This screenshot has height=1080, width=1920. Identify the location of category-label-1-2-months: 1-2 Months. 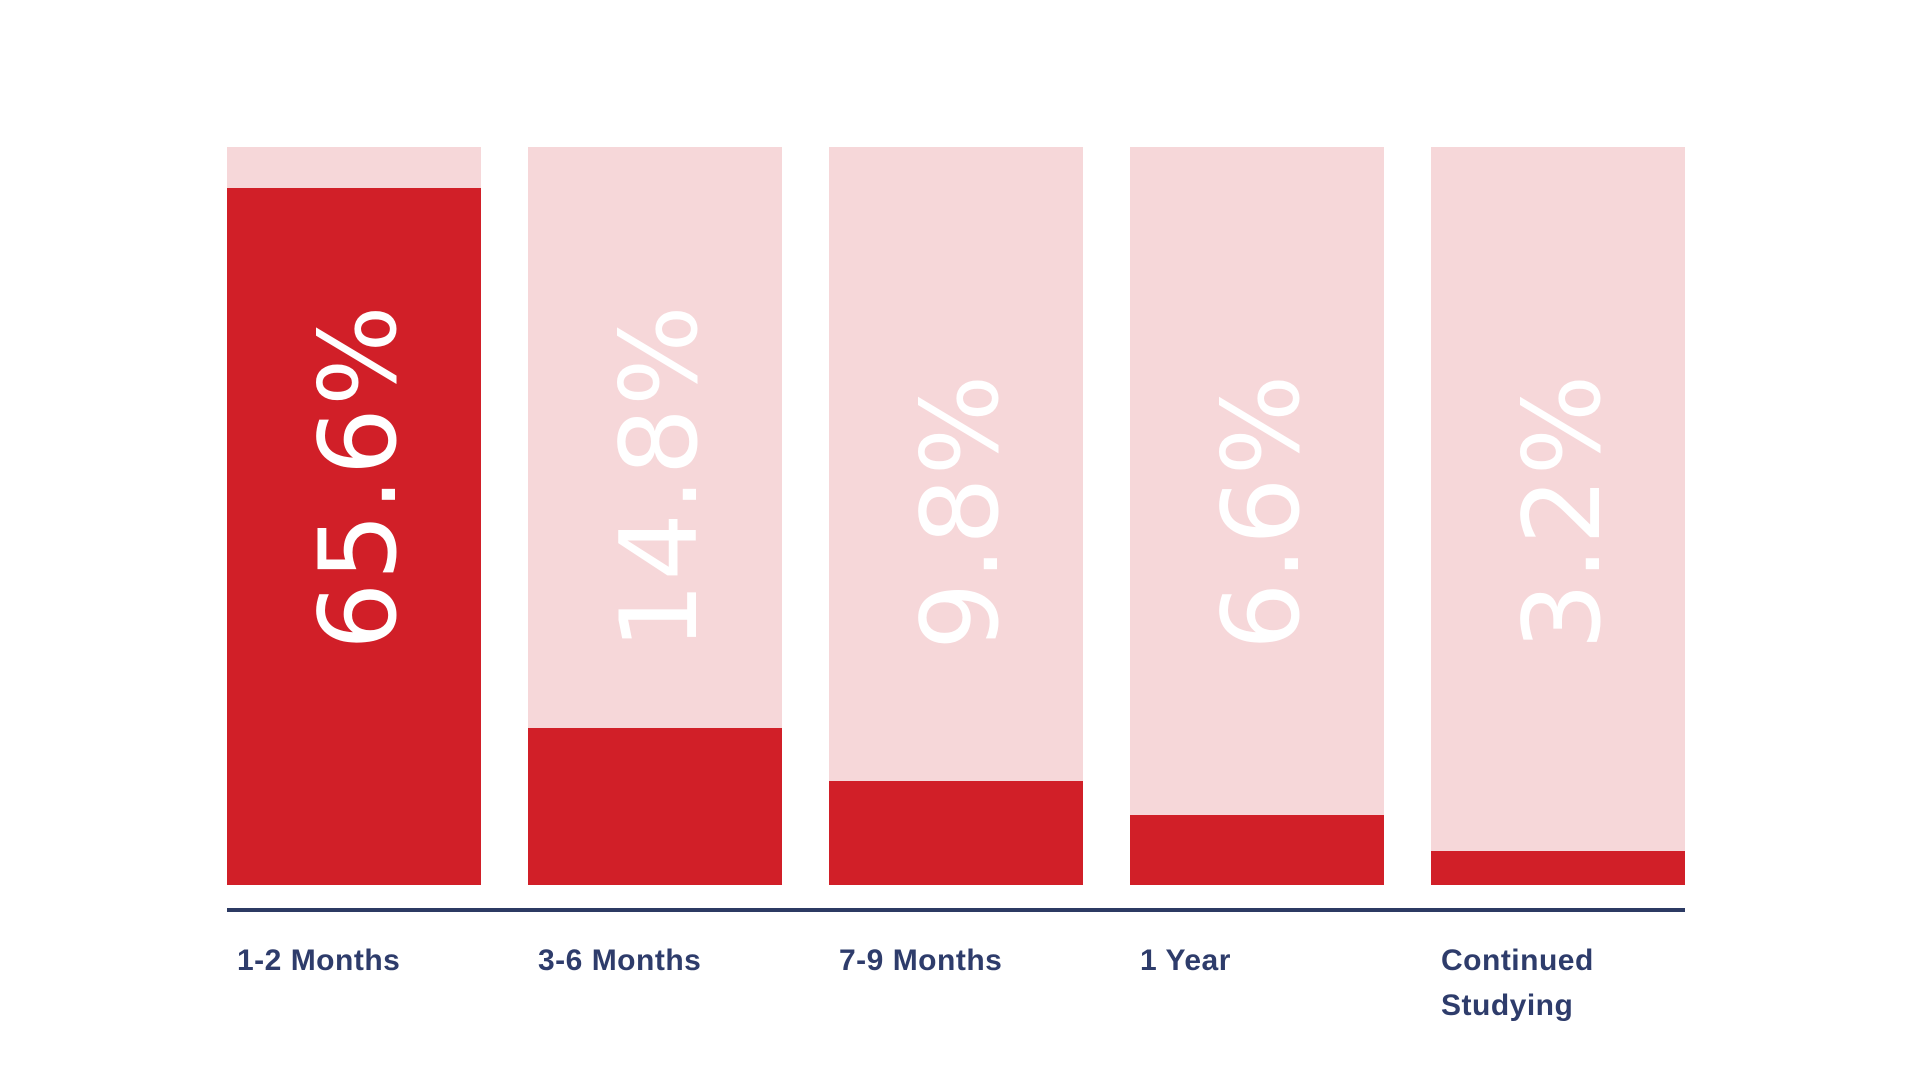
(319, 960).